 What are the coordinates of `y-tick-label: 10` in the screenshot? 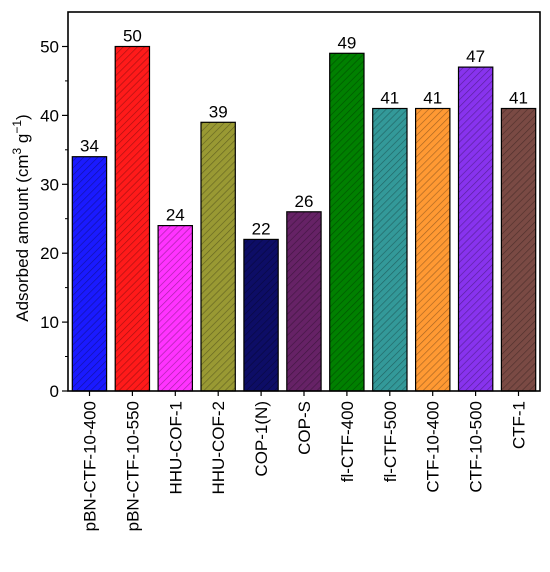 It's located at (49, 322).